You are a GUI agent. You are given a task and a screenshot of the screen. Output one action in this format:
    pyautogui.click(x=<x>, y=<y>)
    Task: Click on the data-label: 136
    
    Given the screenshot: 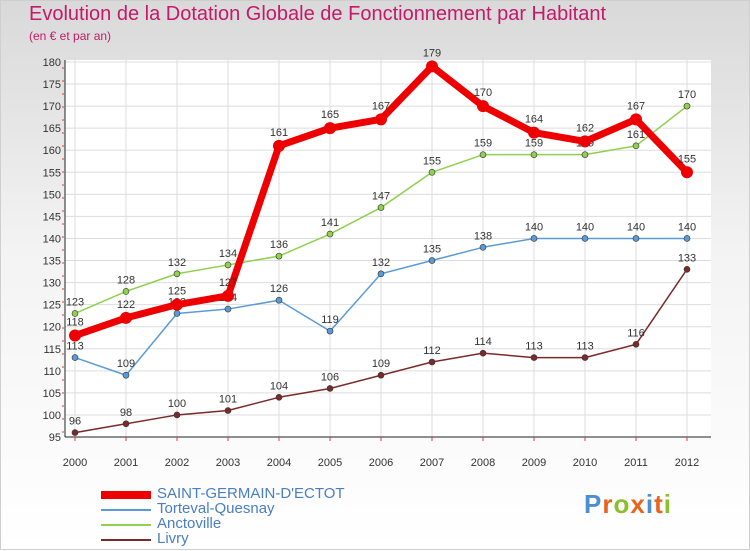 What is the action you would take?
    pyautogui.click(x=279, y=245)
    